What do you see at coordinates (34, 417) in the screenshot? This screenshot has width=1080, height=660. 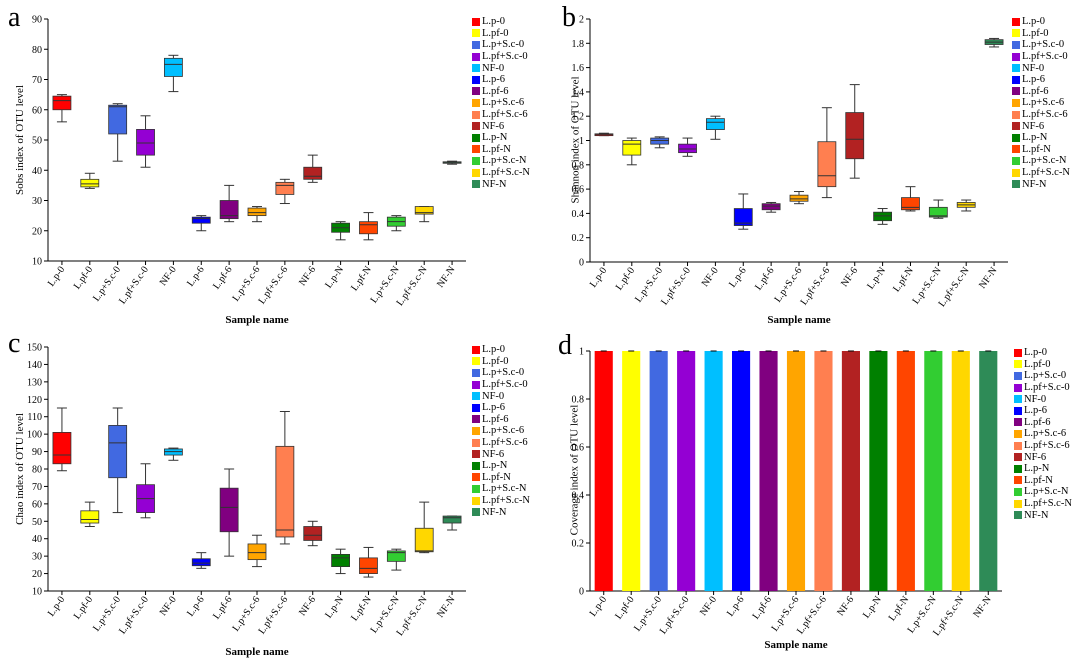 I see `y-tick-label: 110` at bounding box center [34, 417].